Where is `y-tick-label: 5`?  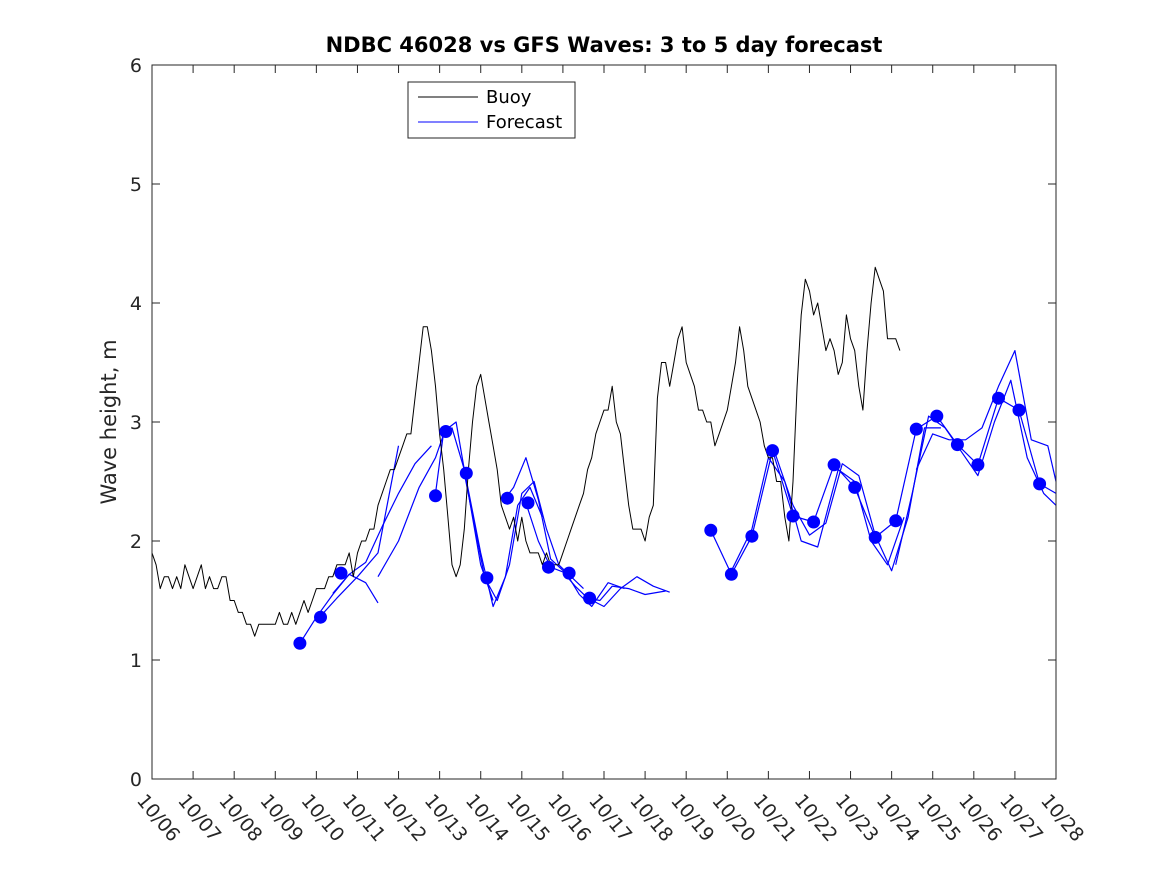 y-tick-label: 5 is located at coordinates (136, 185).